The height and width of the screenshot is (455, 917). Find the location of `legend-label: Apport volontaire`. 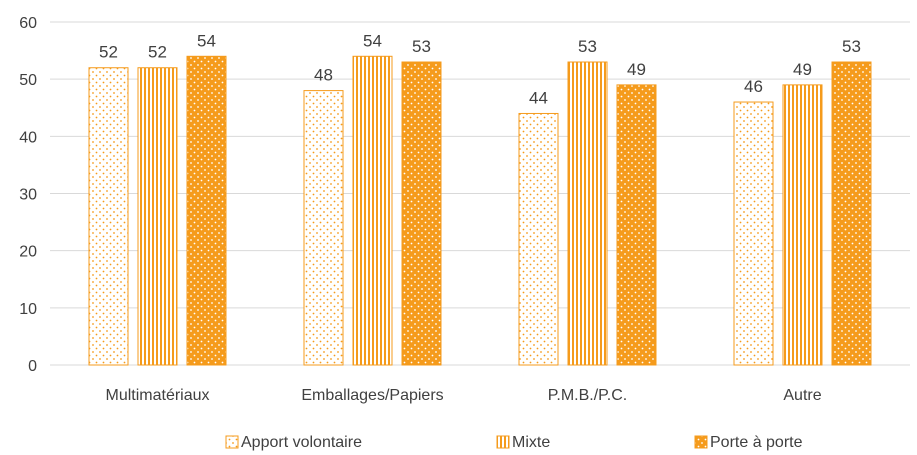

legend-label: Apport volontaire is located at coordinates (301, 442).